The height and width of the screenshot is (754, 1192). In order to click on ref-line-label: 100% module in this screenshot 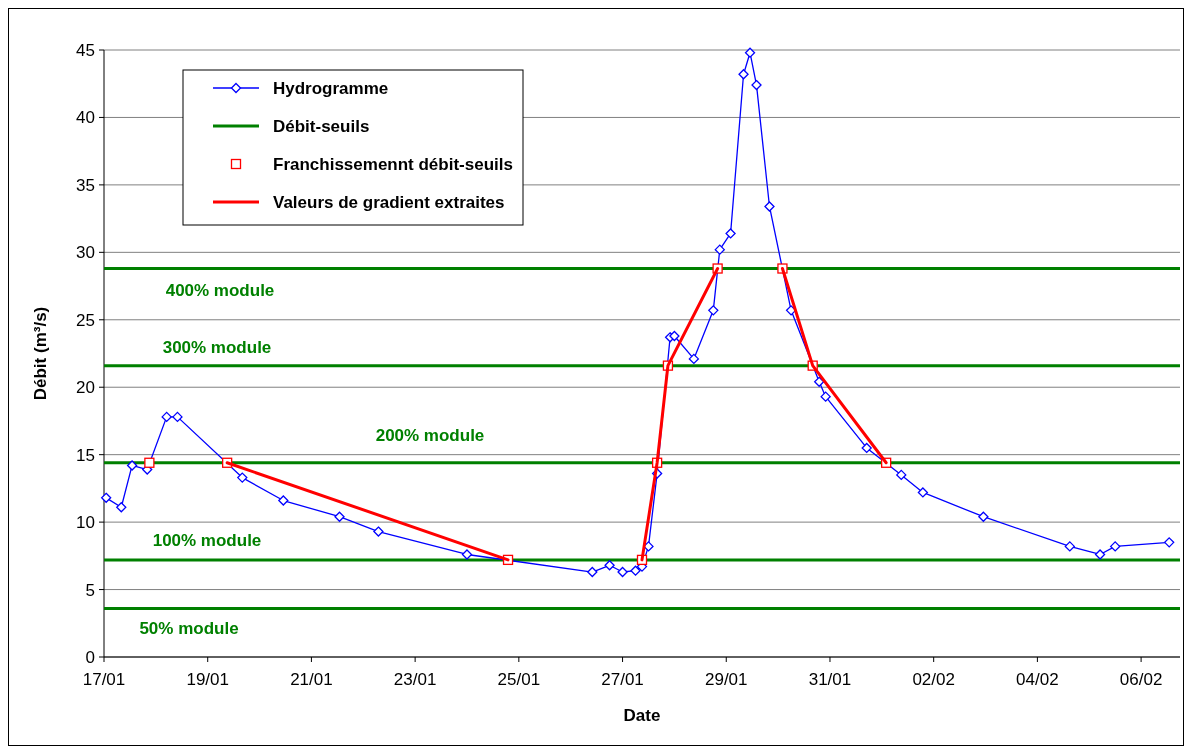, I will do `click(207, 540)`.